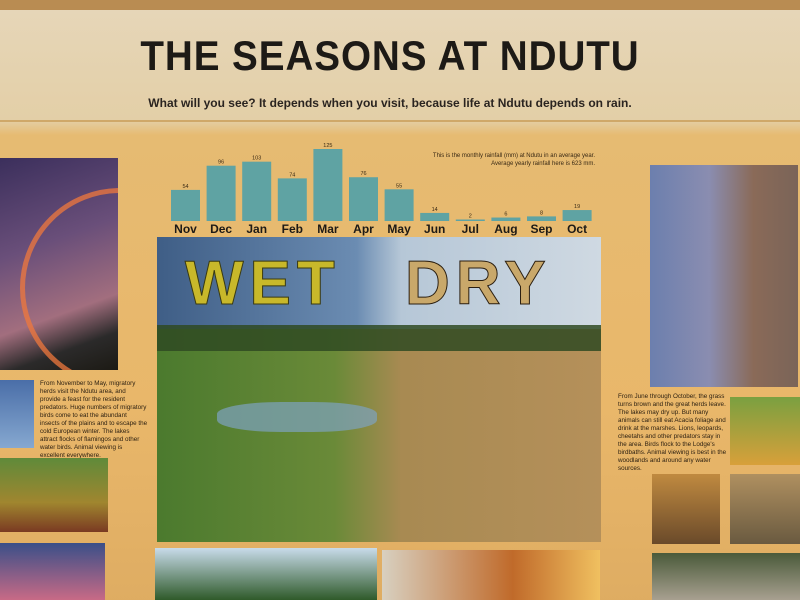 This screenshot has height=600, width=800. What do you see at coordinates (724, 276) in the screenshot?
I see `dust-devil-photo` at bounding box center [724, 276].